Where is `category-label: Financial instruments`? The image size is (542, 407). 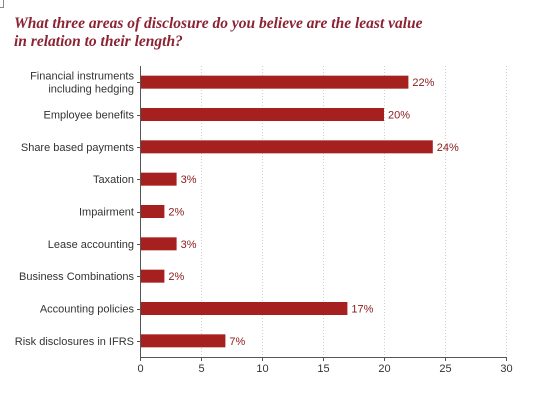
category-label: Financial instruments is located at coordinates (82, 77).